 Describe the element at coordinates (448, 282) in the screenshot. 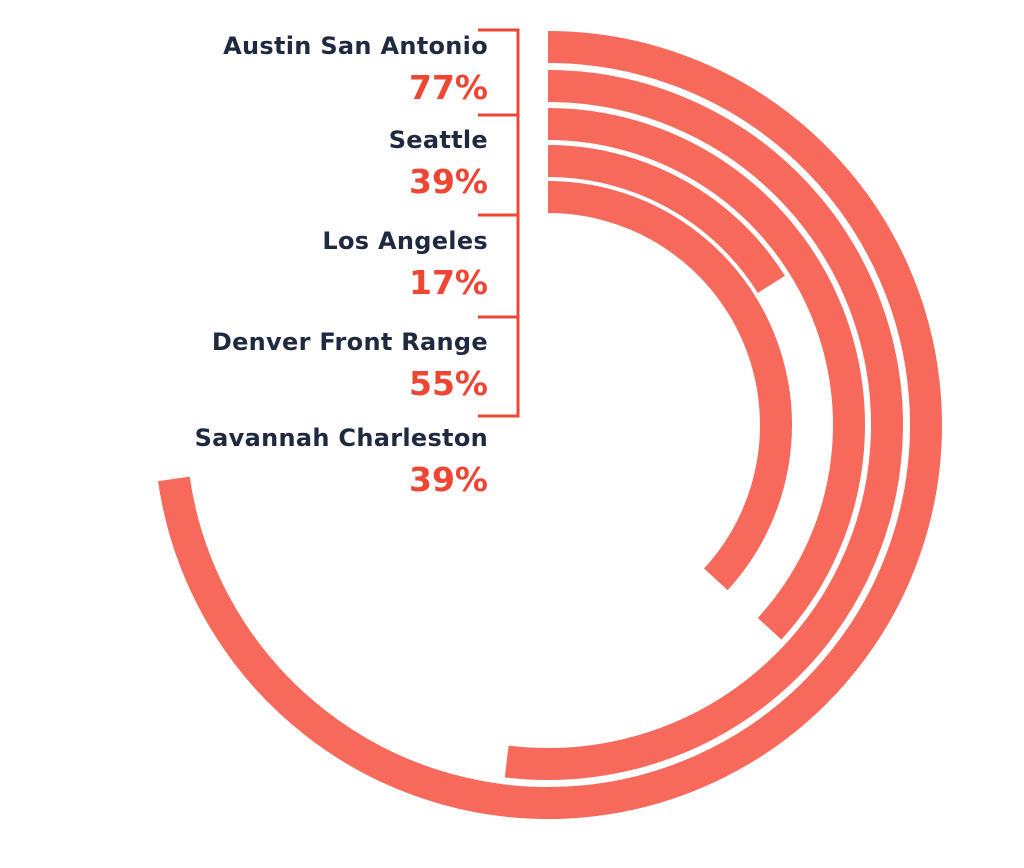

I see `value-label: 17%` at that location.